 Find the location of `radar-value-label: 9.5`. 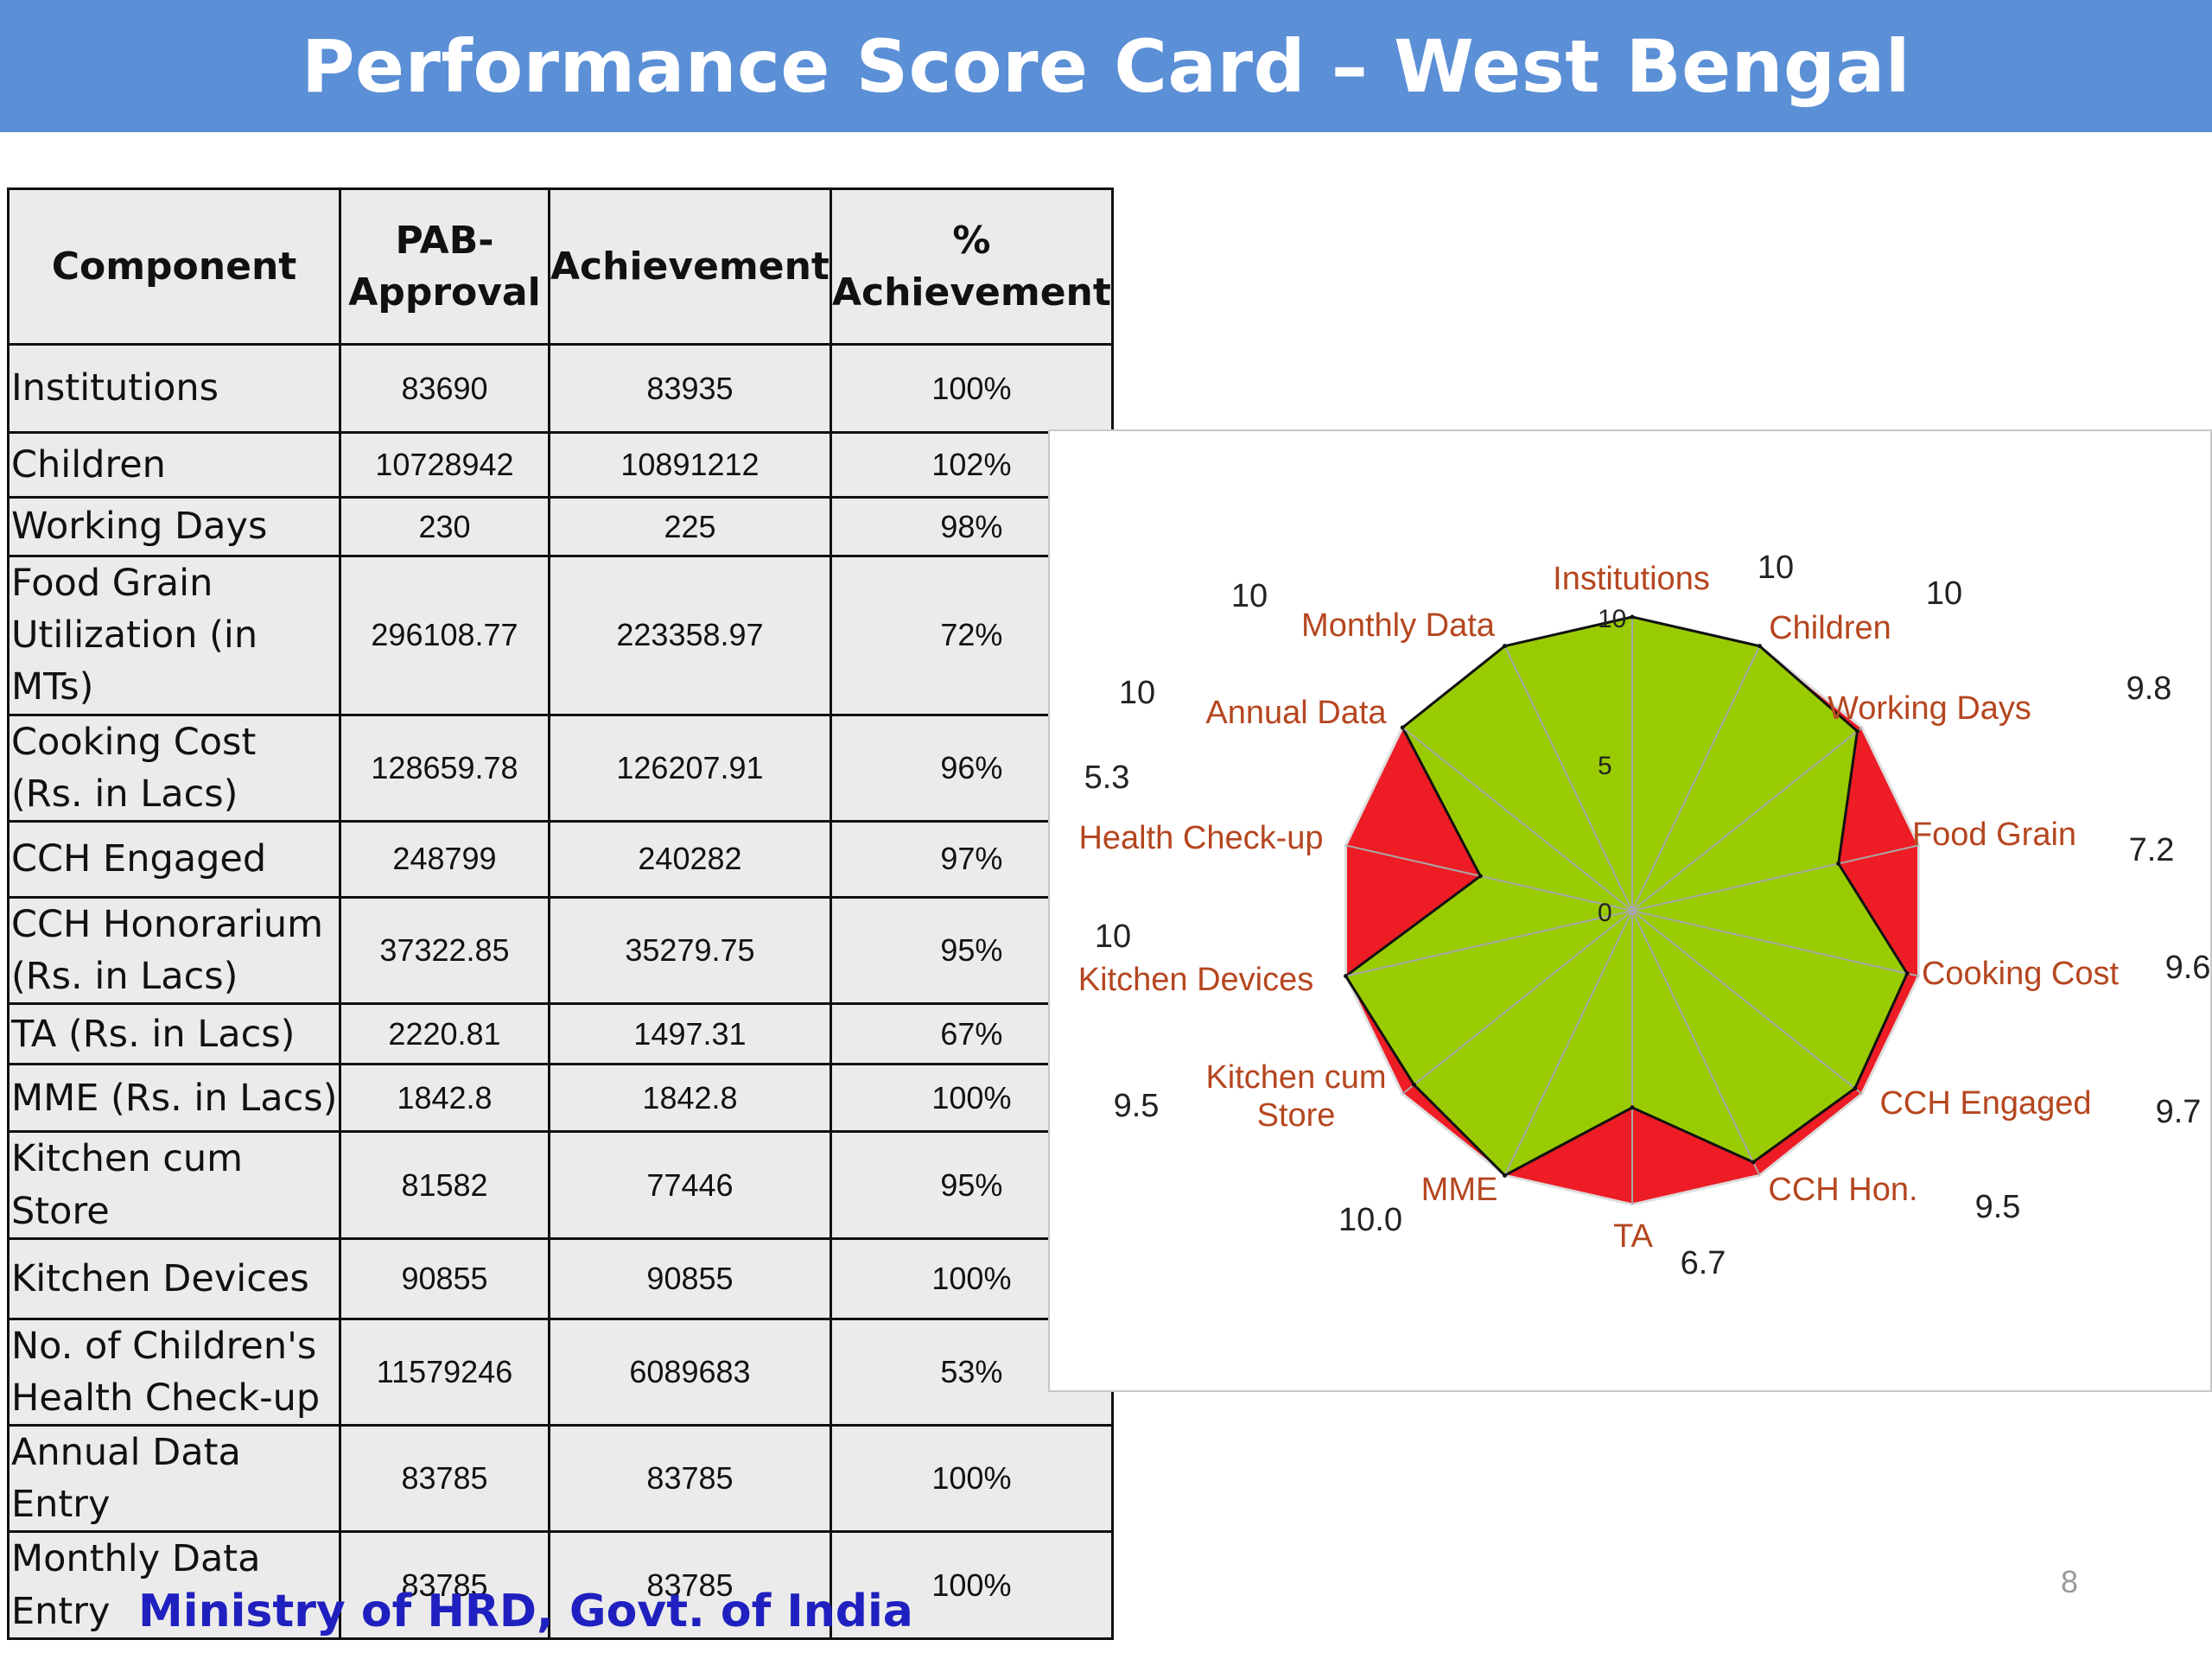

radar-value-label: 9.5 is located at coordinates (1998, 1207).